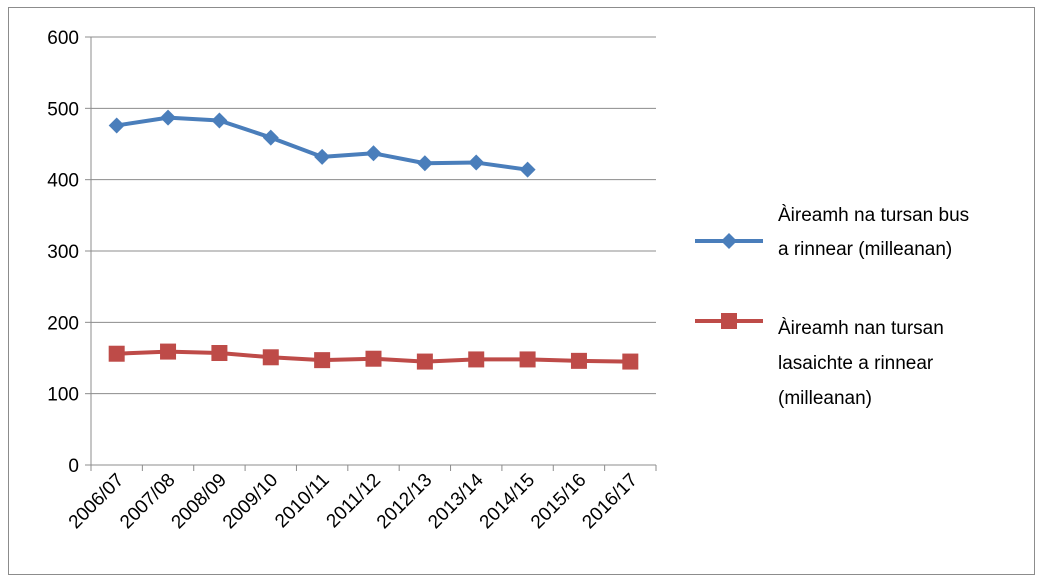 Image resolution: width=1040 pixels, height=581 pixels. What do you see at coordinates (354, 501) in the screenshot?
I see `x-tick-label: 2011/12` at bounding box center [354, 501].